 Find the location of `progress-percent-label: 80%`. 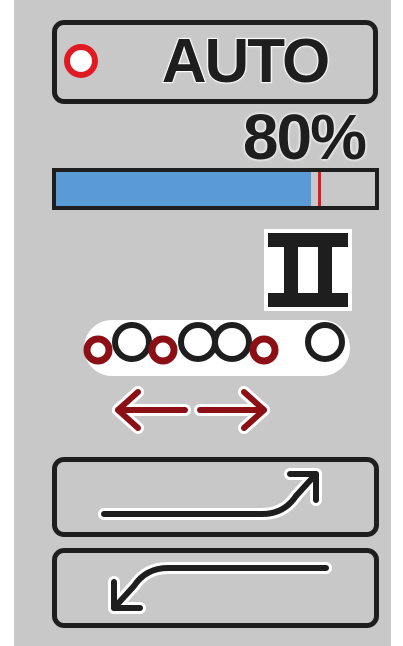

progress-percent-label: 80% is located at coordinates (304, 137).